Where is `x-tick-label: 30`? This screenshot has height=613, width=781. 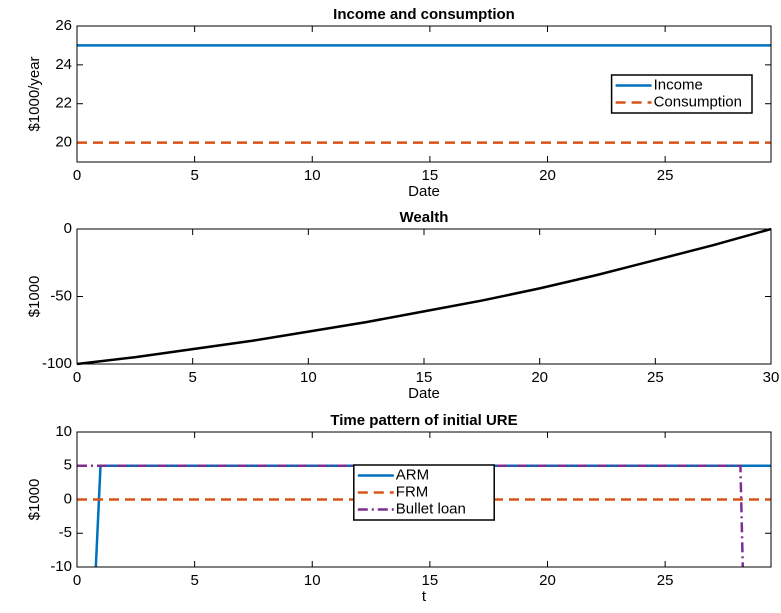
x-tick-label: 30 is located at coordinates (771, 377).